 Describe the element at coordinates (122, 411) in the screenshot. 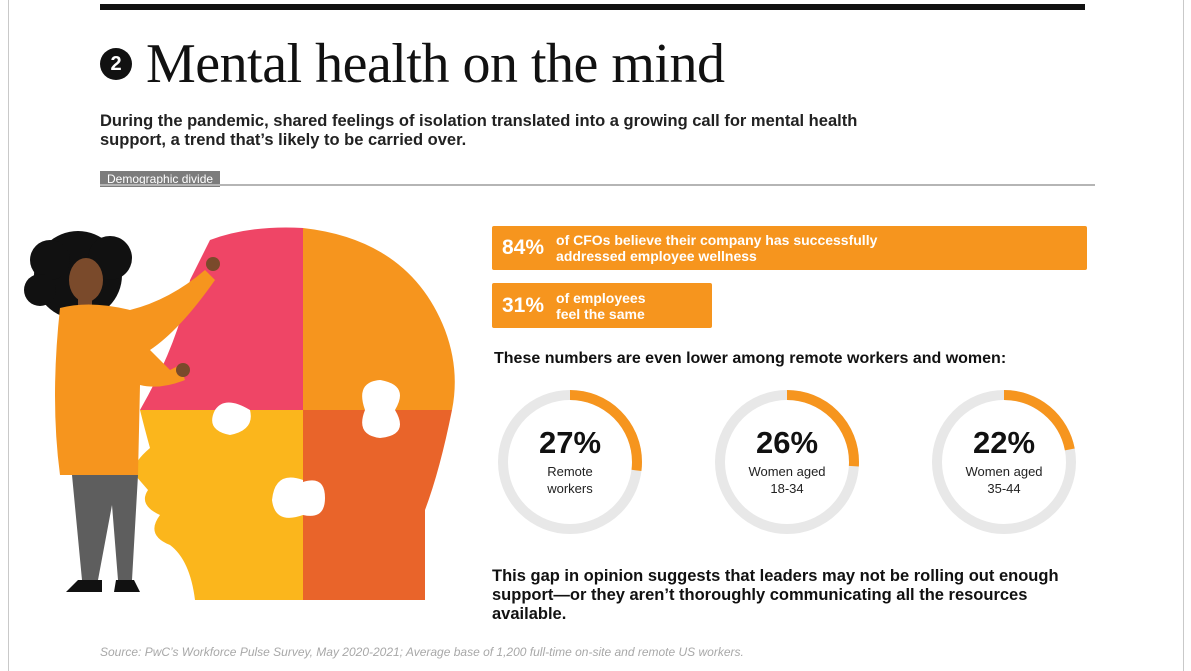

I see `woman-figure` at that location.